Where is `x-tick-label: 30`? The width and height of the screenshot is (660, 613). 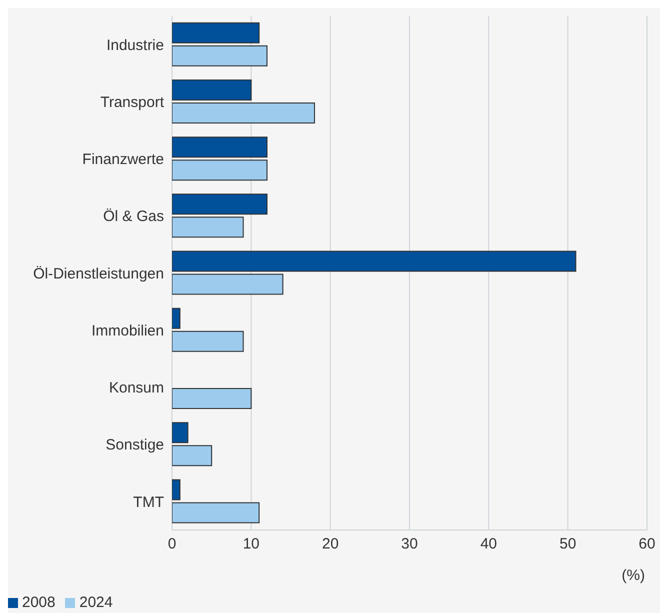
x-tick-label: 30 is located at coordinates (409, 544).